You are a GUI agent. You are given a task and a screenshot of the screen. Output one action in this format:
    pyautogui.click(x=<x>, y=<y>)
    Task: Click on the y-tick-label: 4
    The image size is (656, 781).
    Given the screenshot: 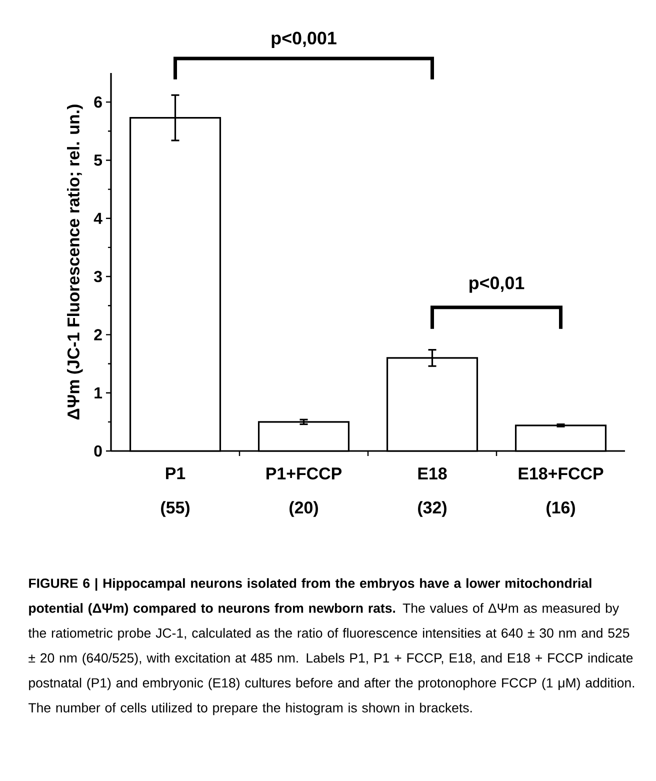 What is the action you would take?
    pyautogui.click(x=98, y=218)
    